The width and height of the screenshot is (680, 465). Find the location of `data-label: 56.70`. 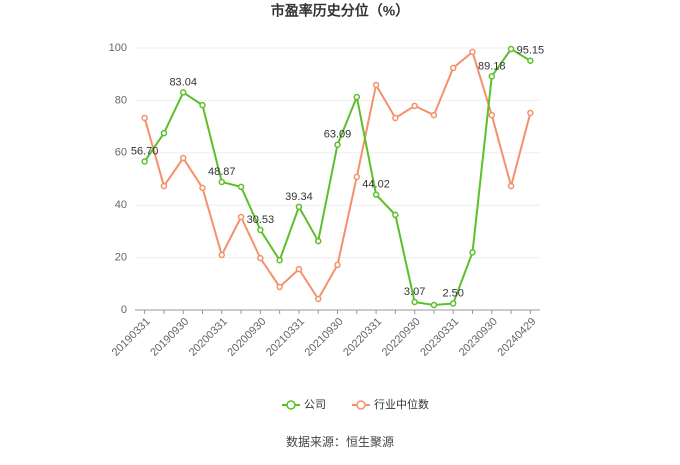

data-label: 56.70 is located at coordinates (145, 151).